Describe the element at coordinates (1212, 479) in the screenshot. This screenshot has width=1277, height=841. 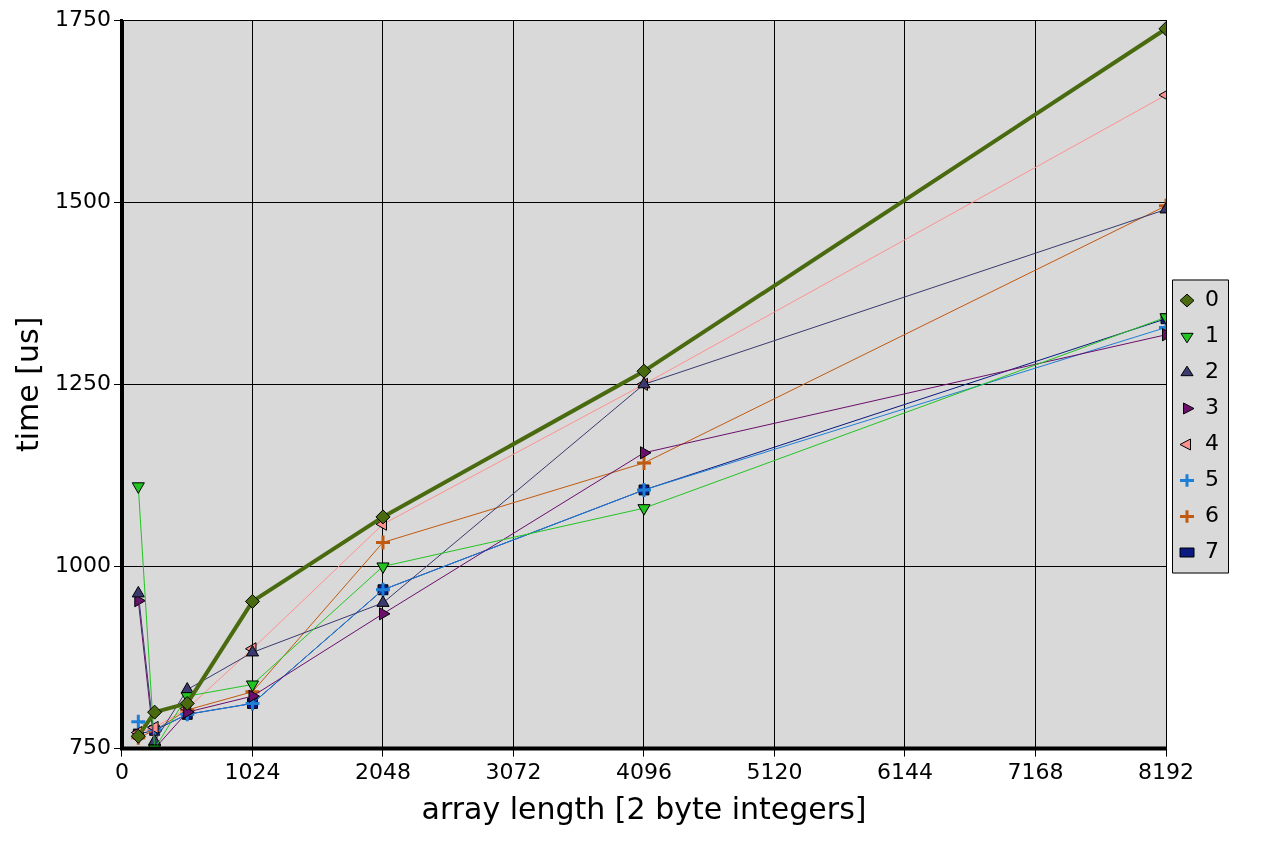
I see `legend-label: 5` at that location.